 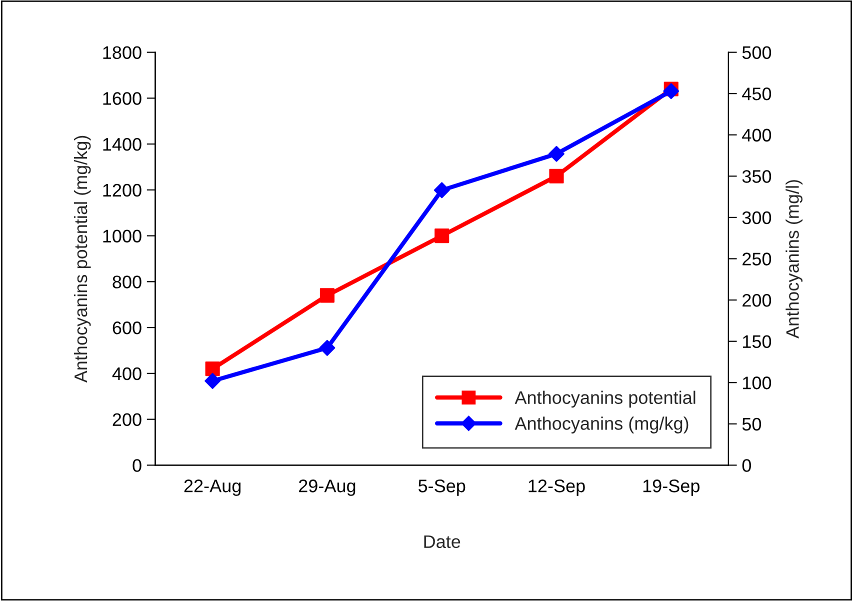 What do you see at coordinates (212, 488) in the screenshot?
I see `x-tick-label: 22-Aug` at bounding box center [212, 488].